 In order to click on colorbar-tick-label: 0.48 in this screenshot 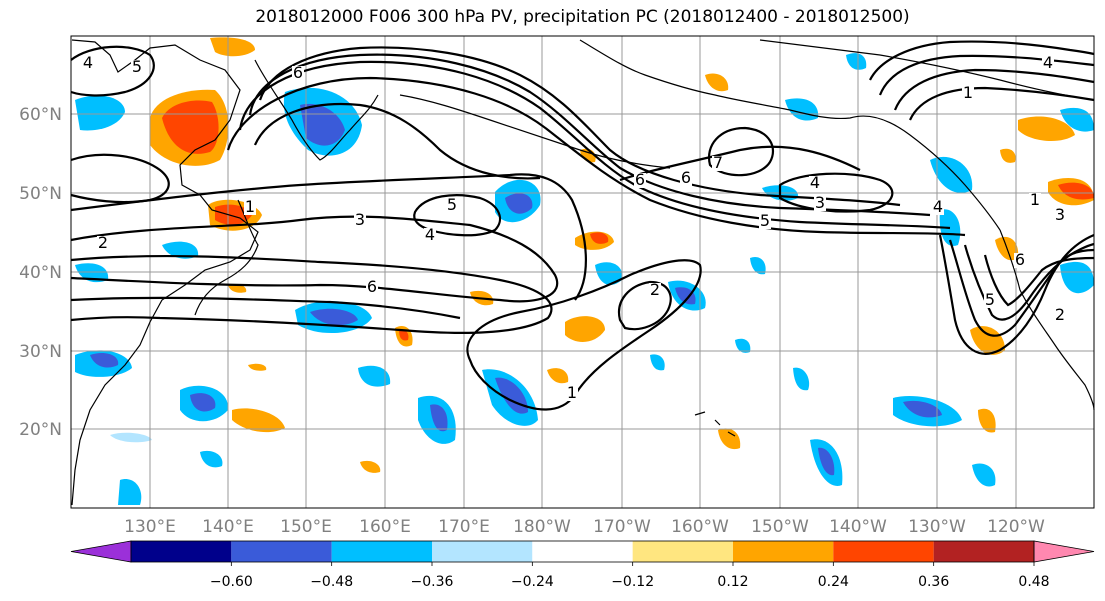, I will do `click(1033, 582)`.